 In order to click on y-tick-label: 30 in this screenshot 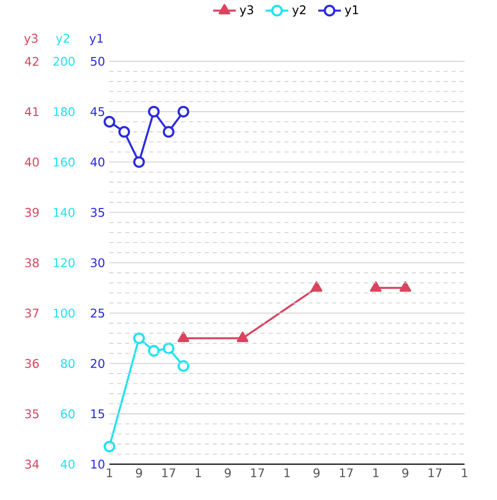, I will do `click(97, 263)`.